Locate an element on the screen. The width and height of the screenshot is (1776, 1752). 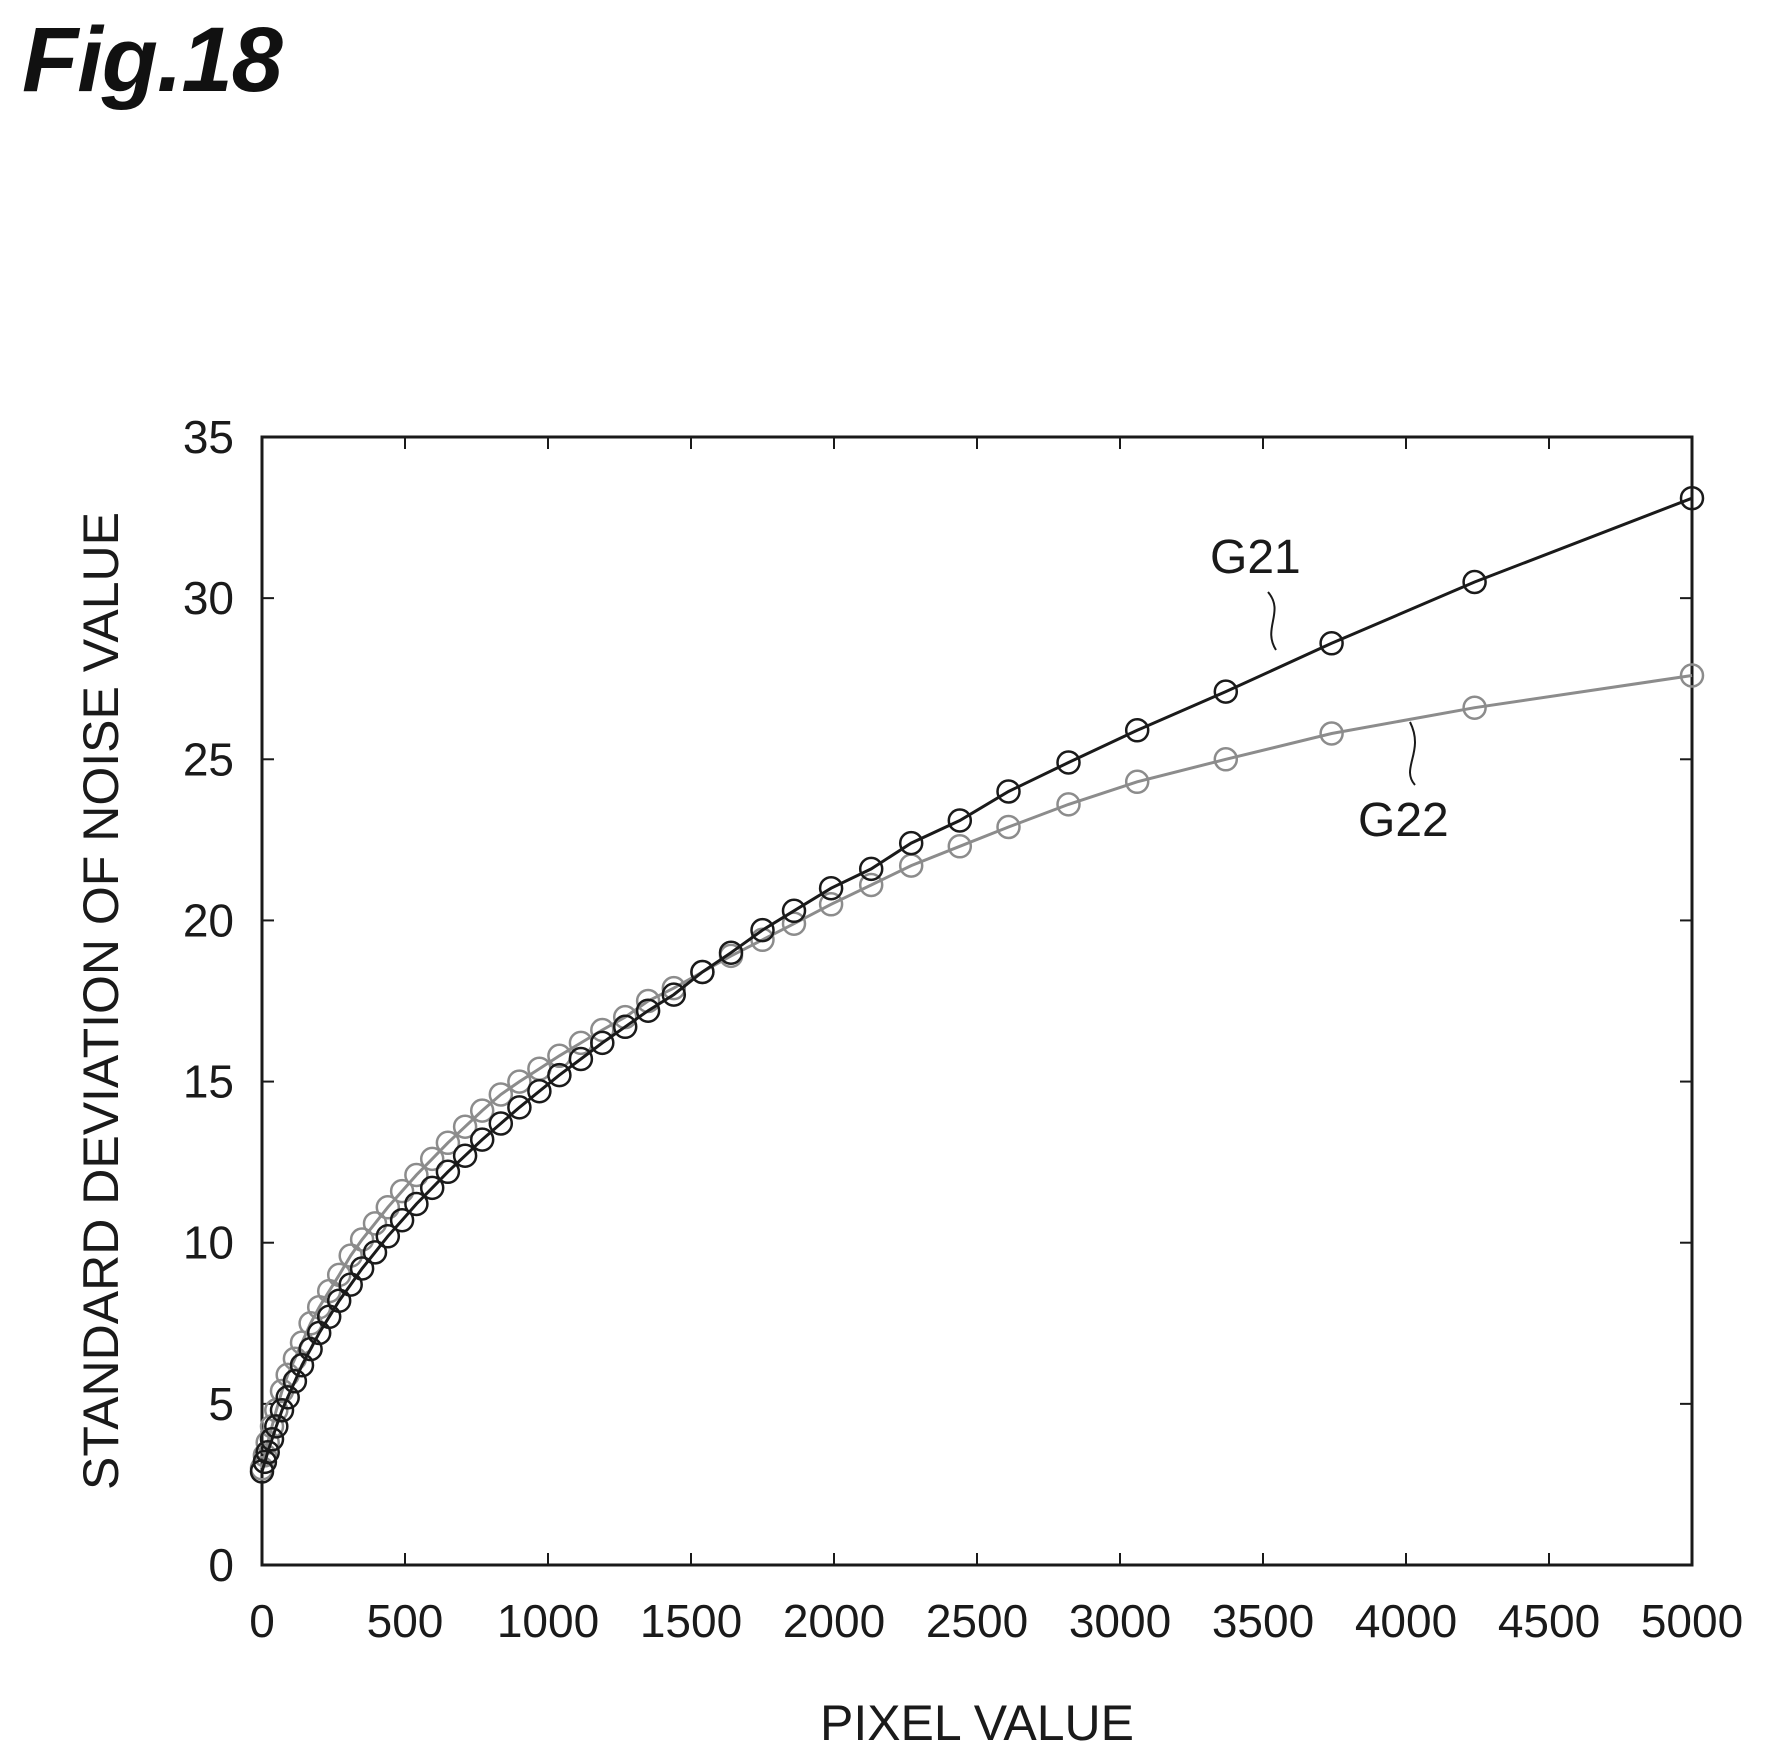
y-tick-label: 30 is located at coordinates (208, 598).